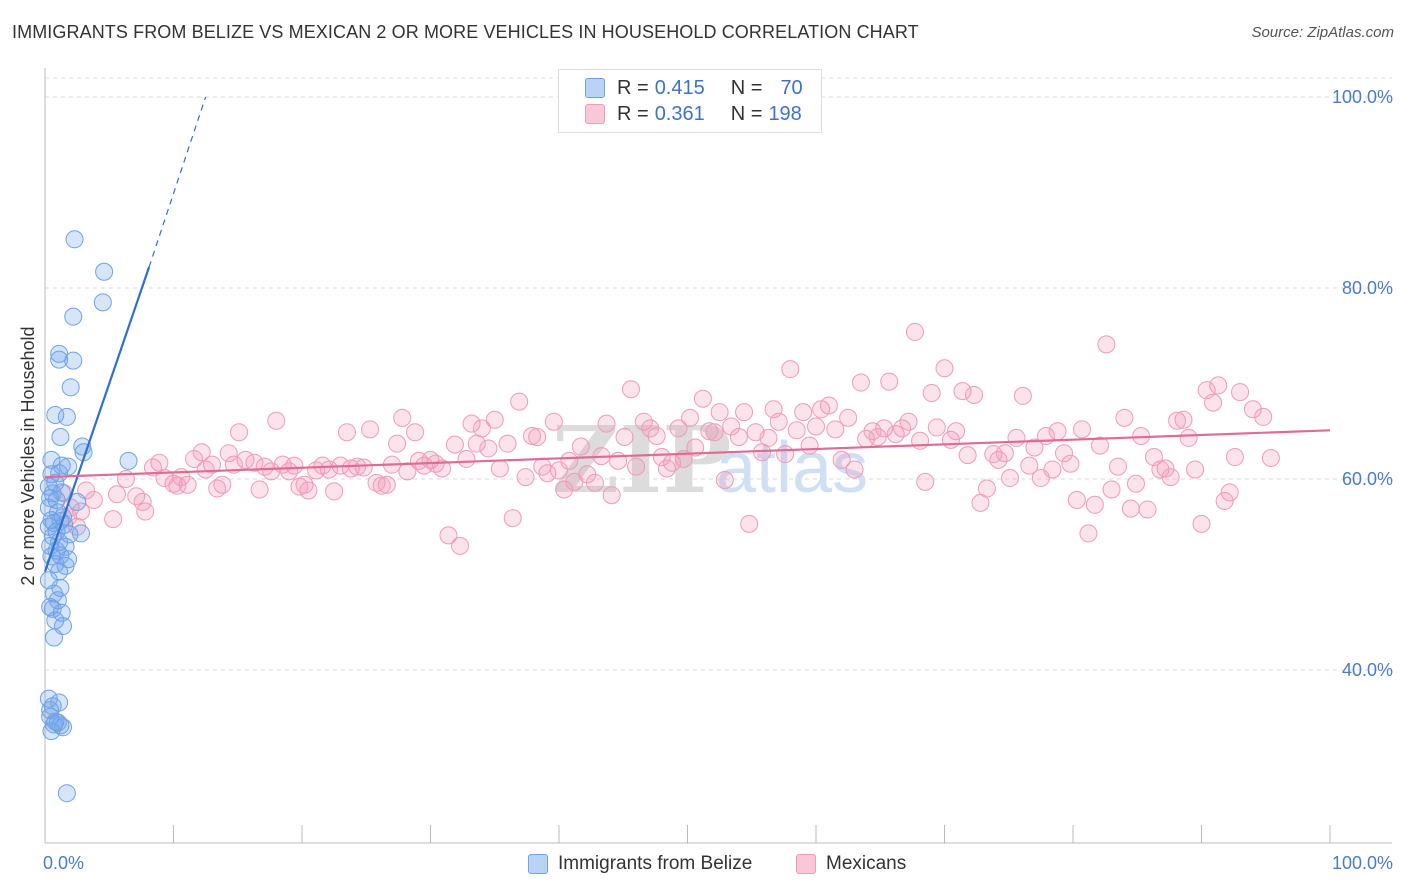 Image resolution: width=1406 pixels, height=892 pixels. I want to click on series-belize, so click(88, 516).